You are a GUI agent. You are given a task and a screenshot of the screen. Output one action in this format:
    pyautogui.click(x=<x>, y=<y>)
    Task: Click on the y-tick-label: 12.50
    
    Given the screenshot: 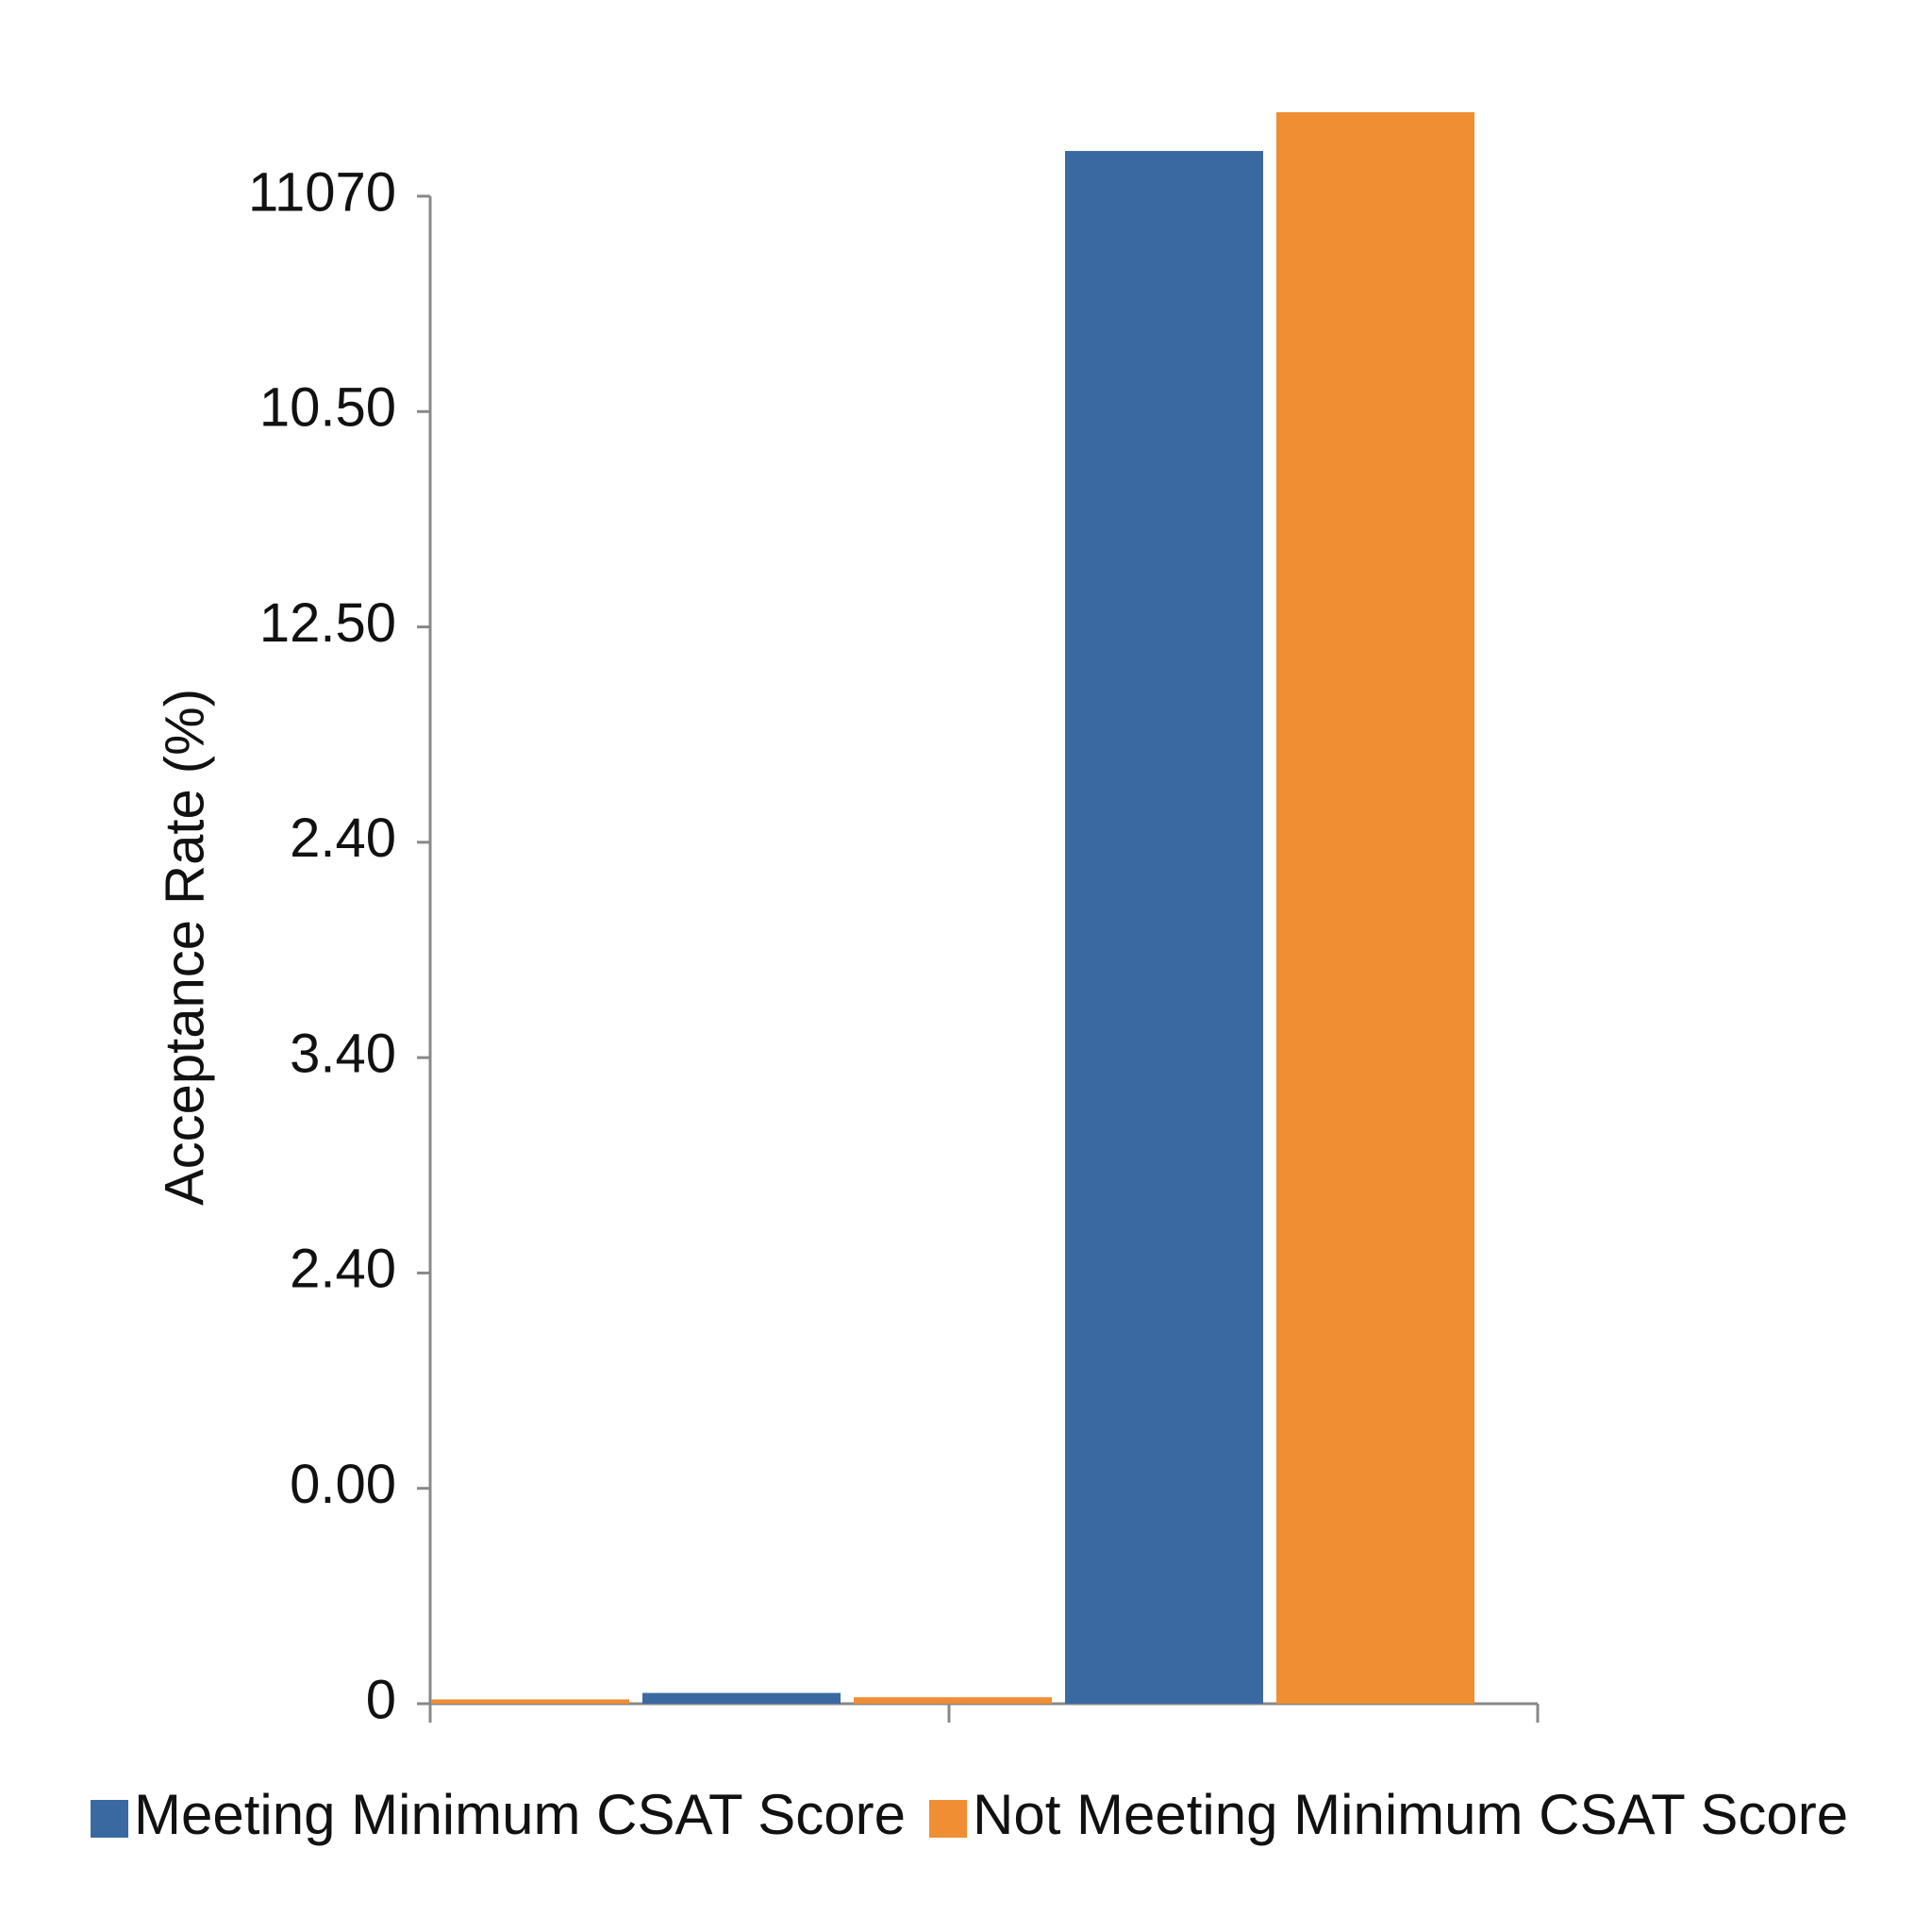 What is the action you would take?
    pyautogui.click(x=328, y=623)
    